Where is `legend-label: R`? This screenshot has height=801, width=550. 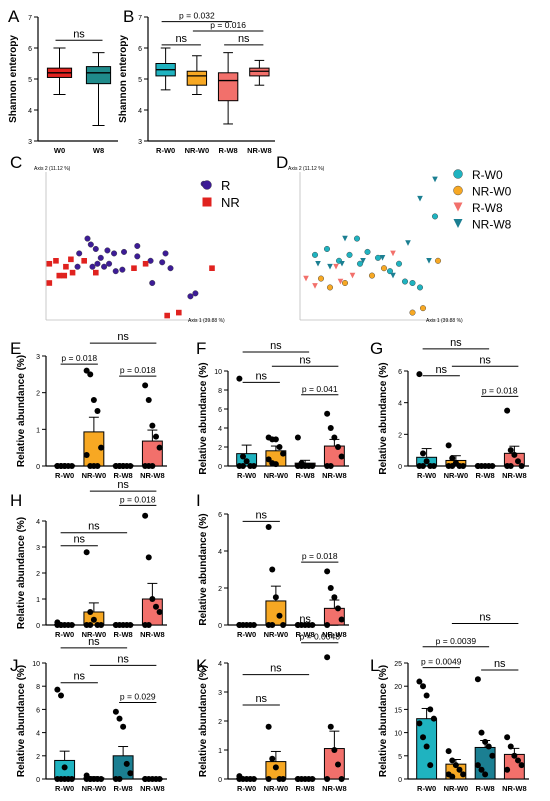
legend-label: R is located at coordinates (225, 185).